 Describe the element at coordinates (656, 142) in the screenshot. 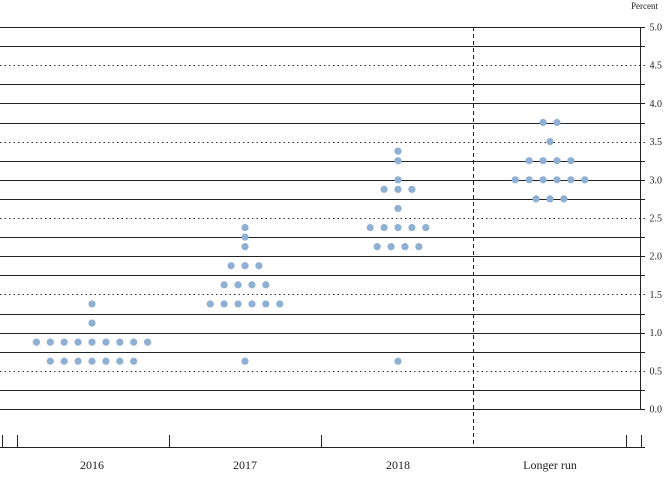

I see `y-tick-label: 3.5` at that location.